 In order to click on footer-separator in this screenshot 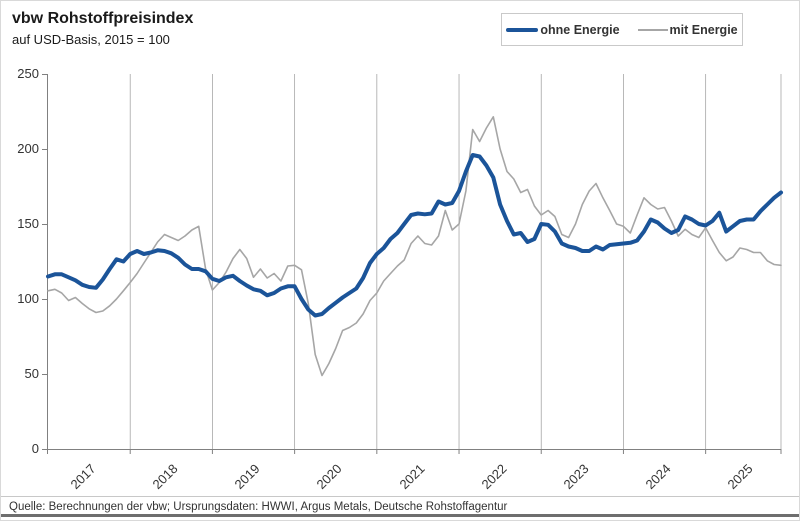, I will do `click(400, 496)`.